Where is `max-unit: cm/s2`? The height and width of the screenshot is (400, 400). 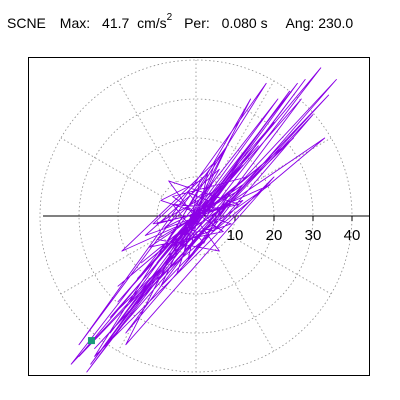 max-unit: cm/s2 is located at coordinates (153, 21).